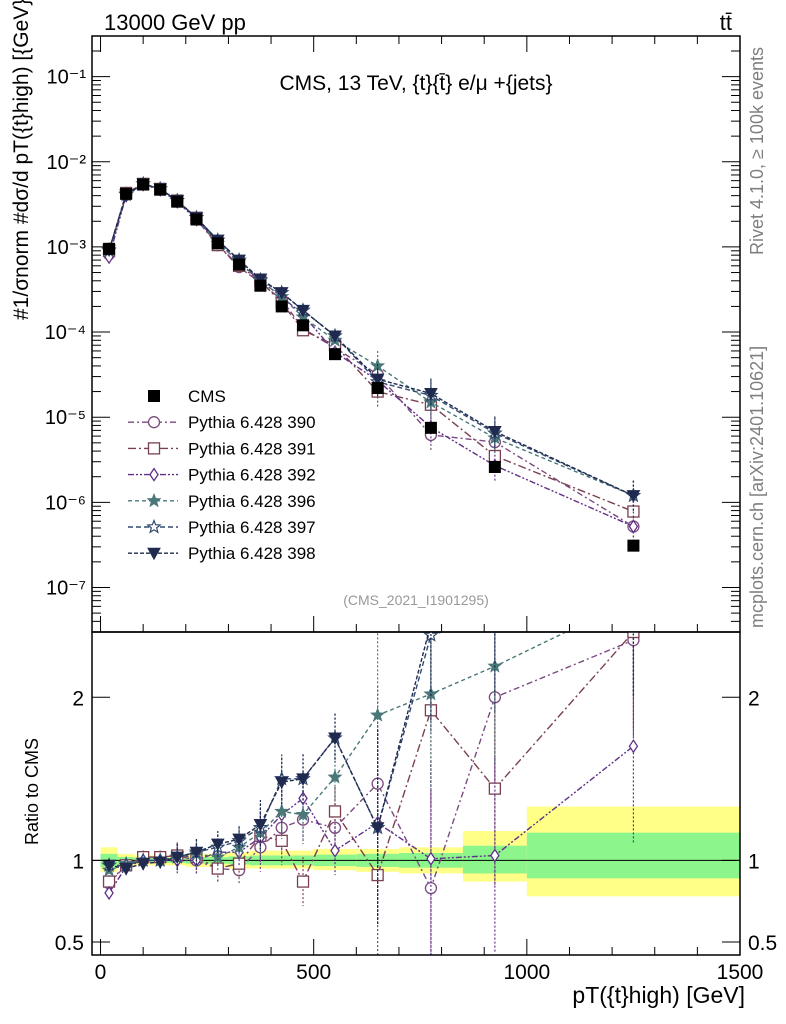 Image resolution: width=786 pixels, height=1024 pixels. I want to click on x-tick-label: 0, so click(101, 972).